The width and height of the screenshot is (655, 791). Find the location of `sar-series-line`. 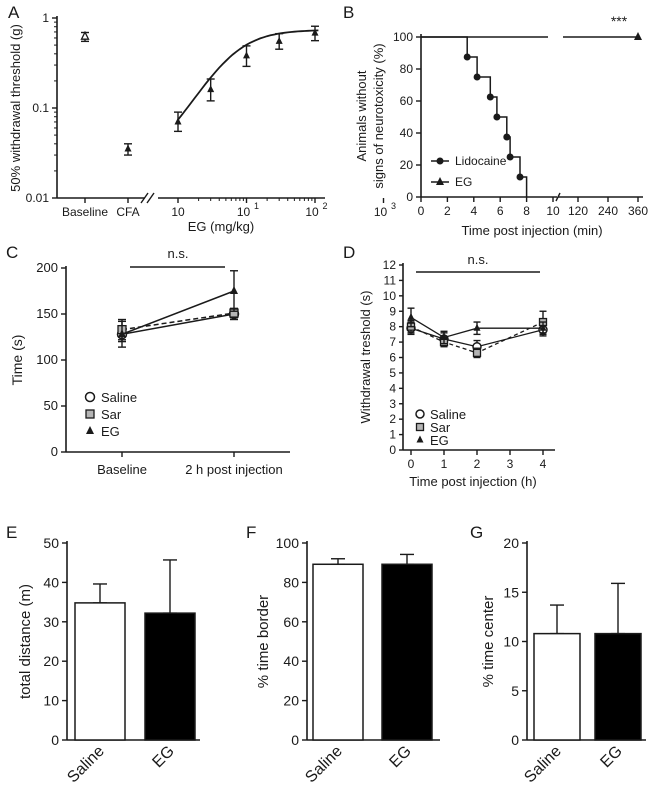

sar-series-line is located at coordinates (477, 337).